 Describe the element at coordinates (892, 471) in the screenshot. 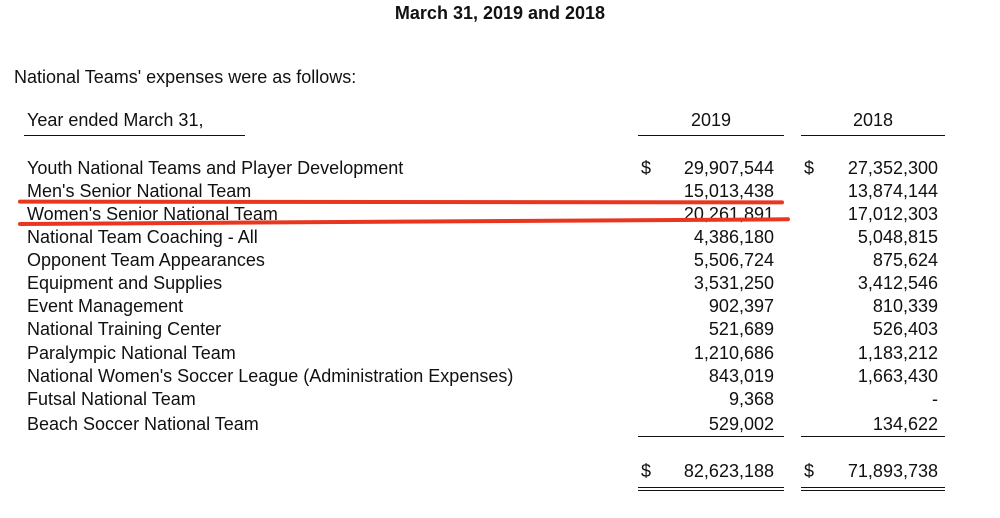

I see `total-2018: 71,893,738` at that location.